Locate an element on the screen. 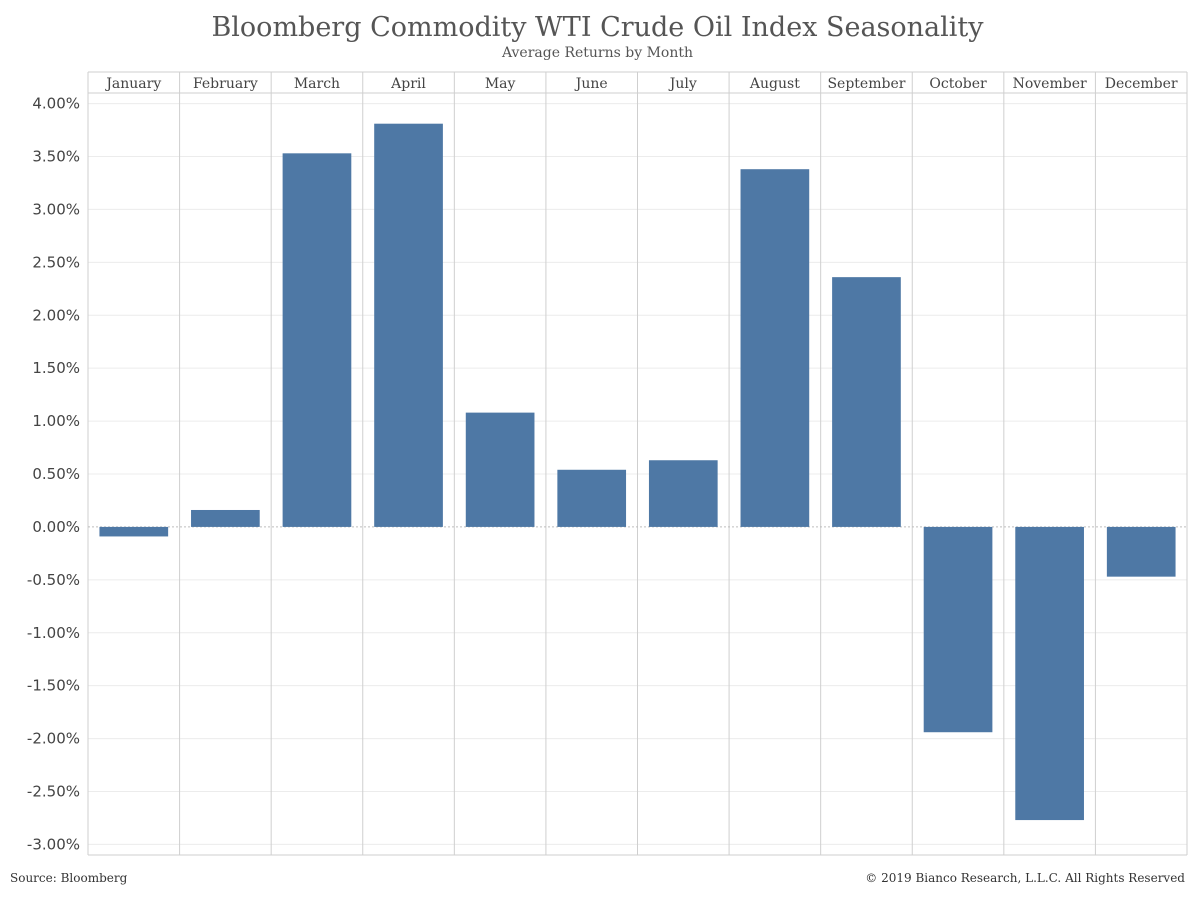  y-tick-label: 4.00% is located at coordinates (56, 104).